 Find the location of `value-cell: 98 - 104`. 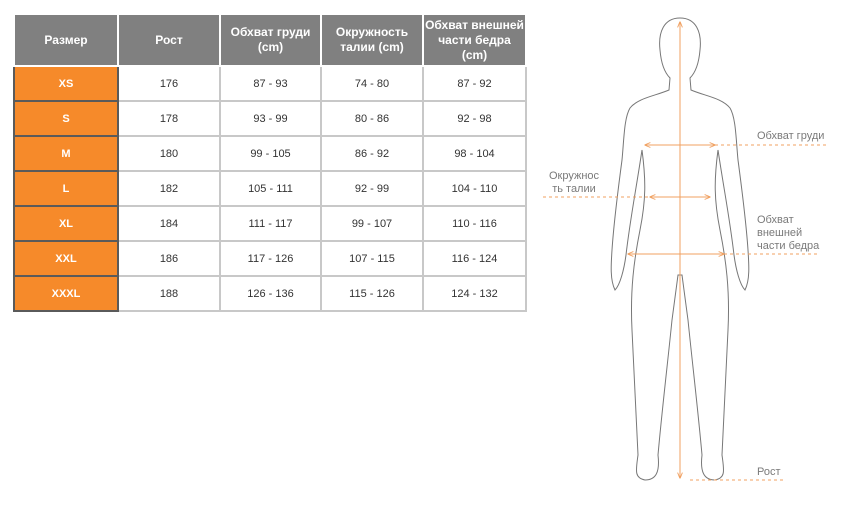

value-cell: 98 - 104 is located at coordinates (474, 153).